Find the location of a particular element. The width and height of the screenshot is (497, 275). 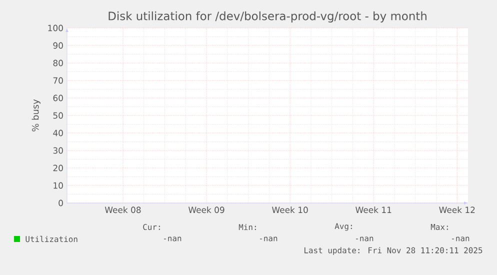

y-tick-label: 90 is located at coordinates (58, 45).